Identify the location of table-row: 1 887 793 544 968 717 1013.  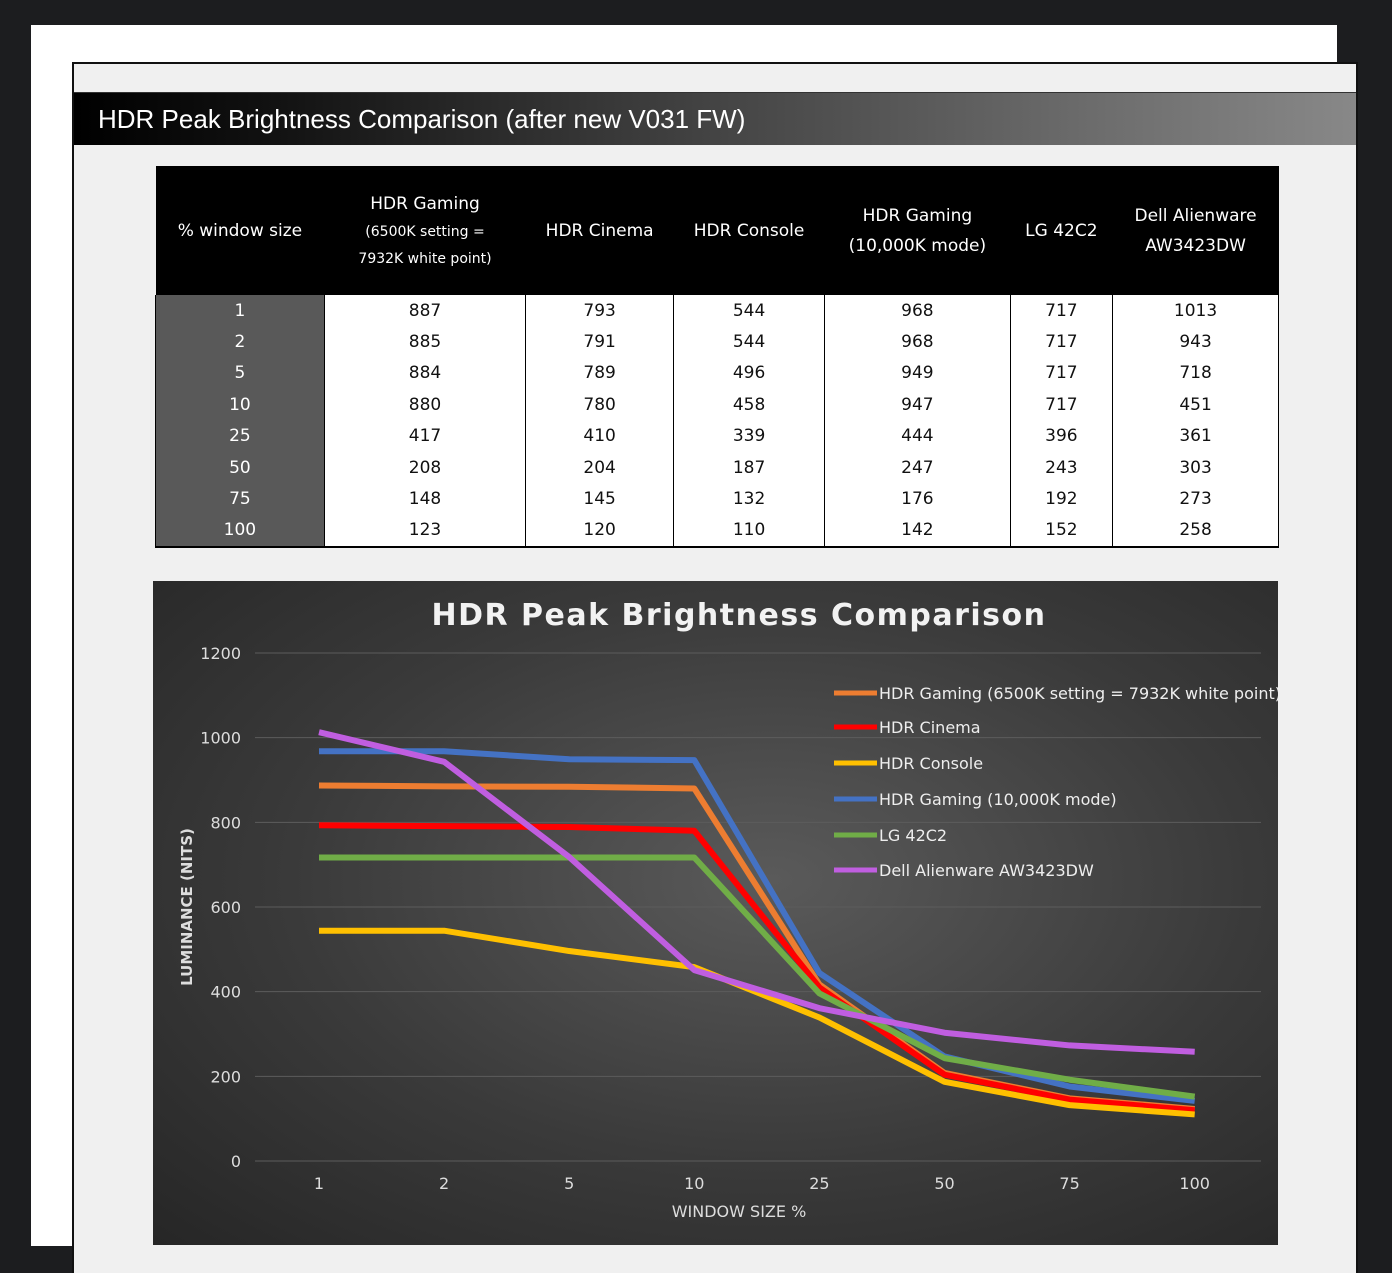
(717, 311).